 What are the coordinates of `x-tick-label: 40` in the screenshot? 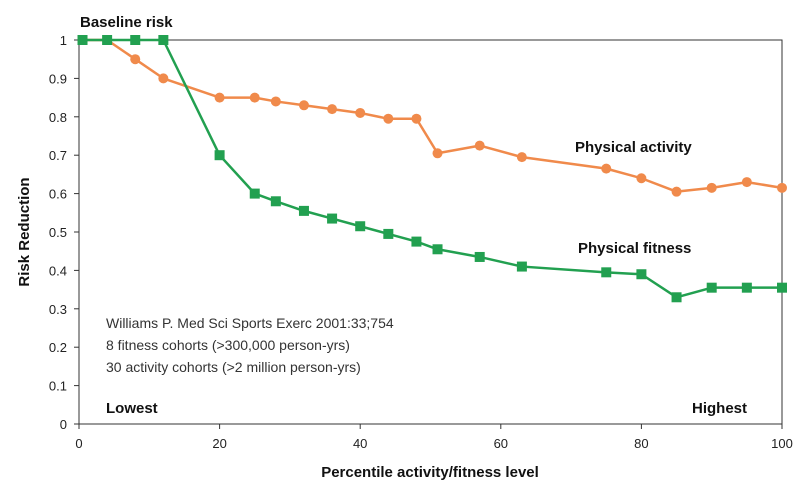 It's located at (360, 443).